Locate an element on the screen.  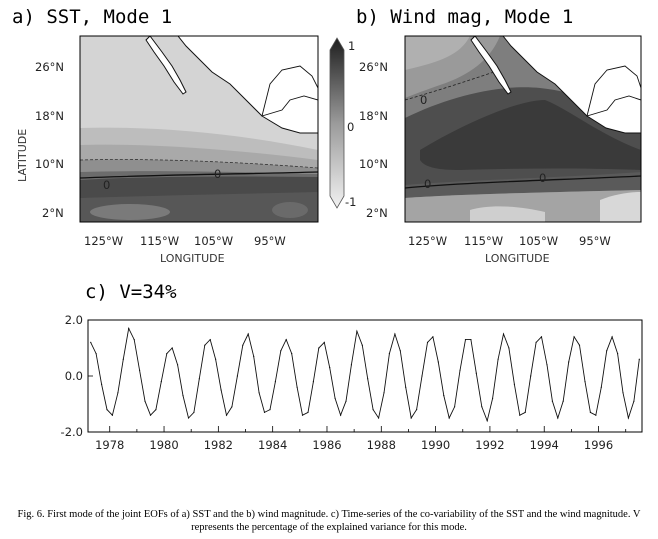
y-tick-label: -2.0 is located at coordinates (72, 432).